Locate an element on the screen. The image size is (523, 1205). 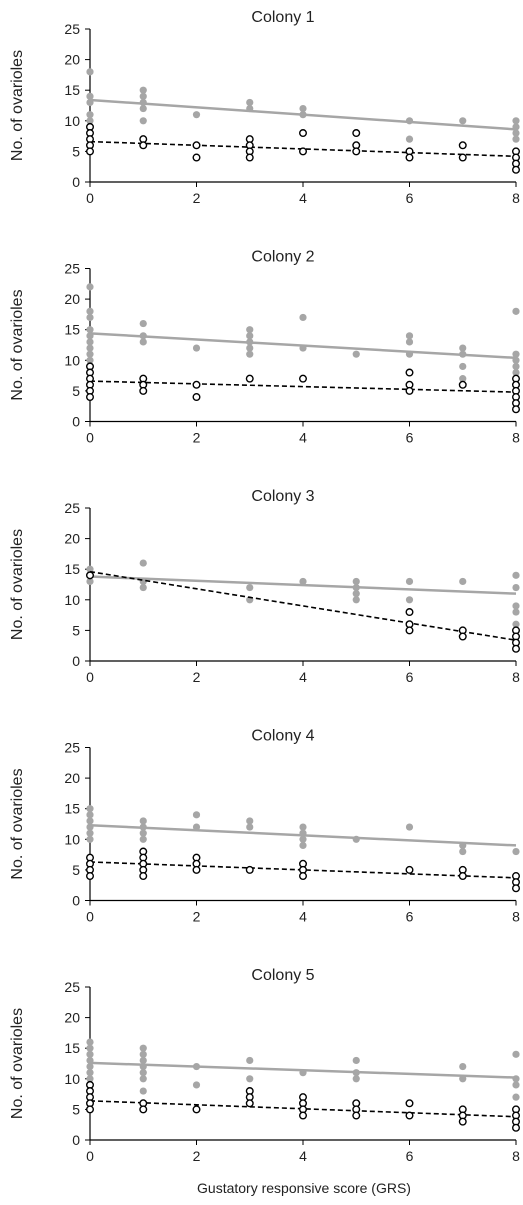
y-tick-label: 25 is located at coordinates (72, 748).